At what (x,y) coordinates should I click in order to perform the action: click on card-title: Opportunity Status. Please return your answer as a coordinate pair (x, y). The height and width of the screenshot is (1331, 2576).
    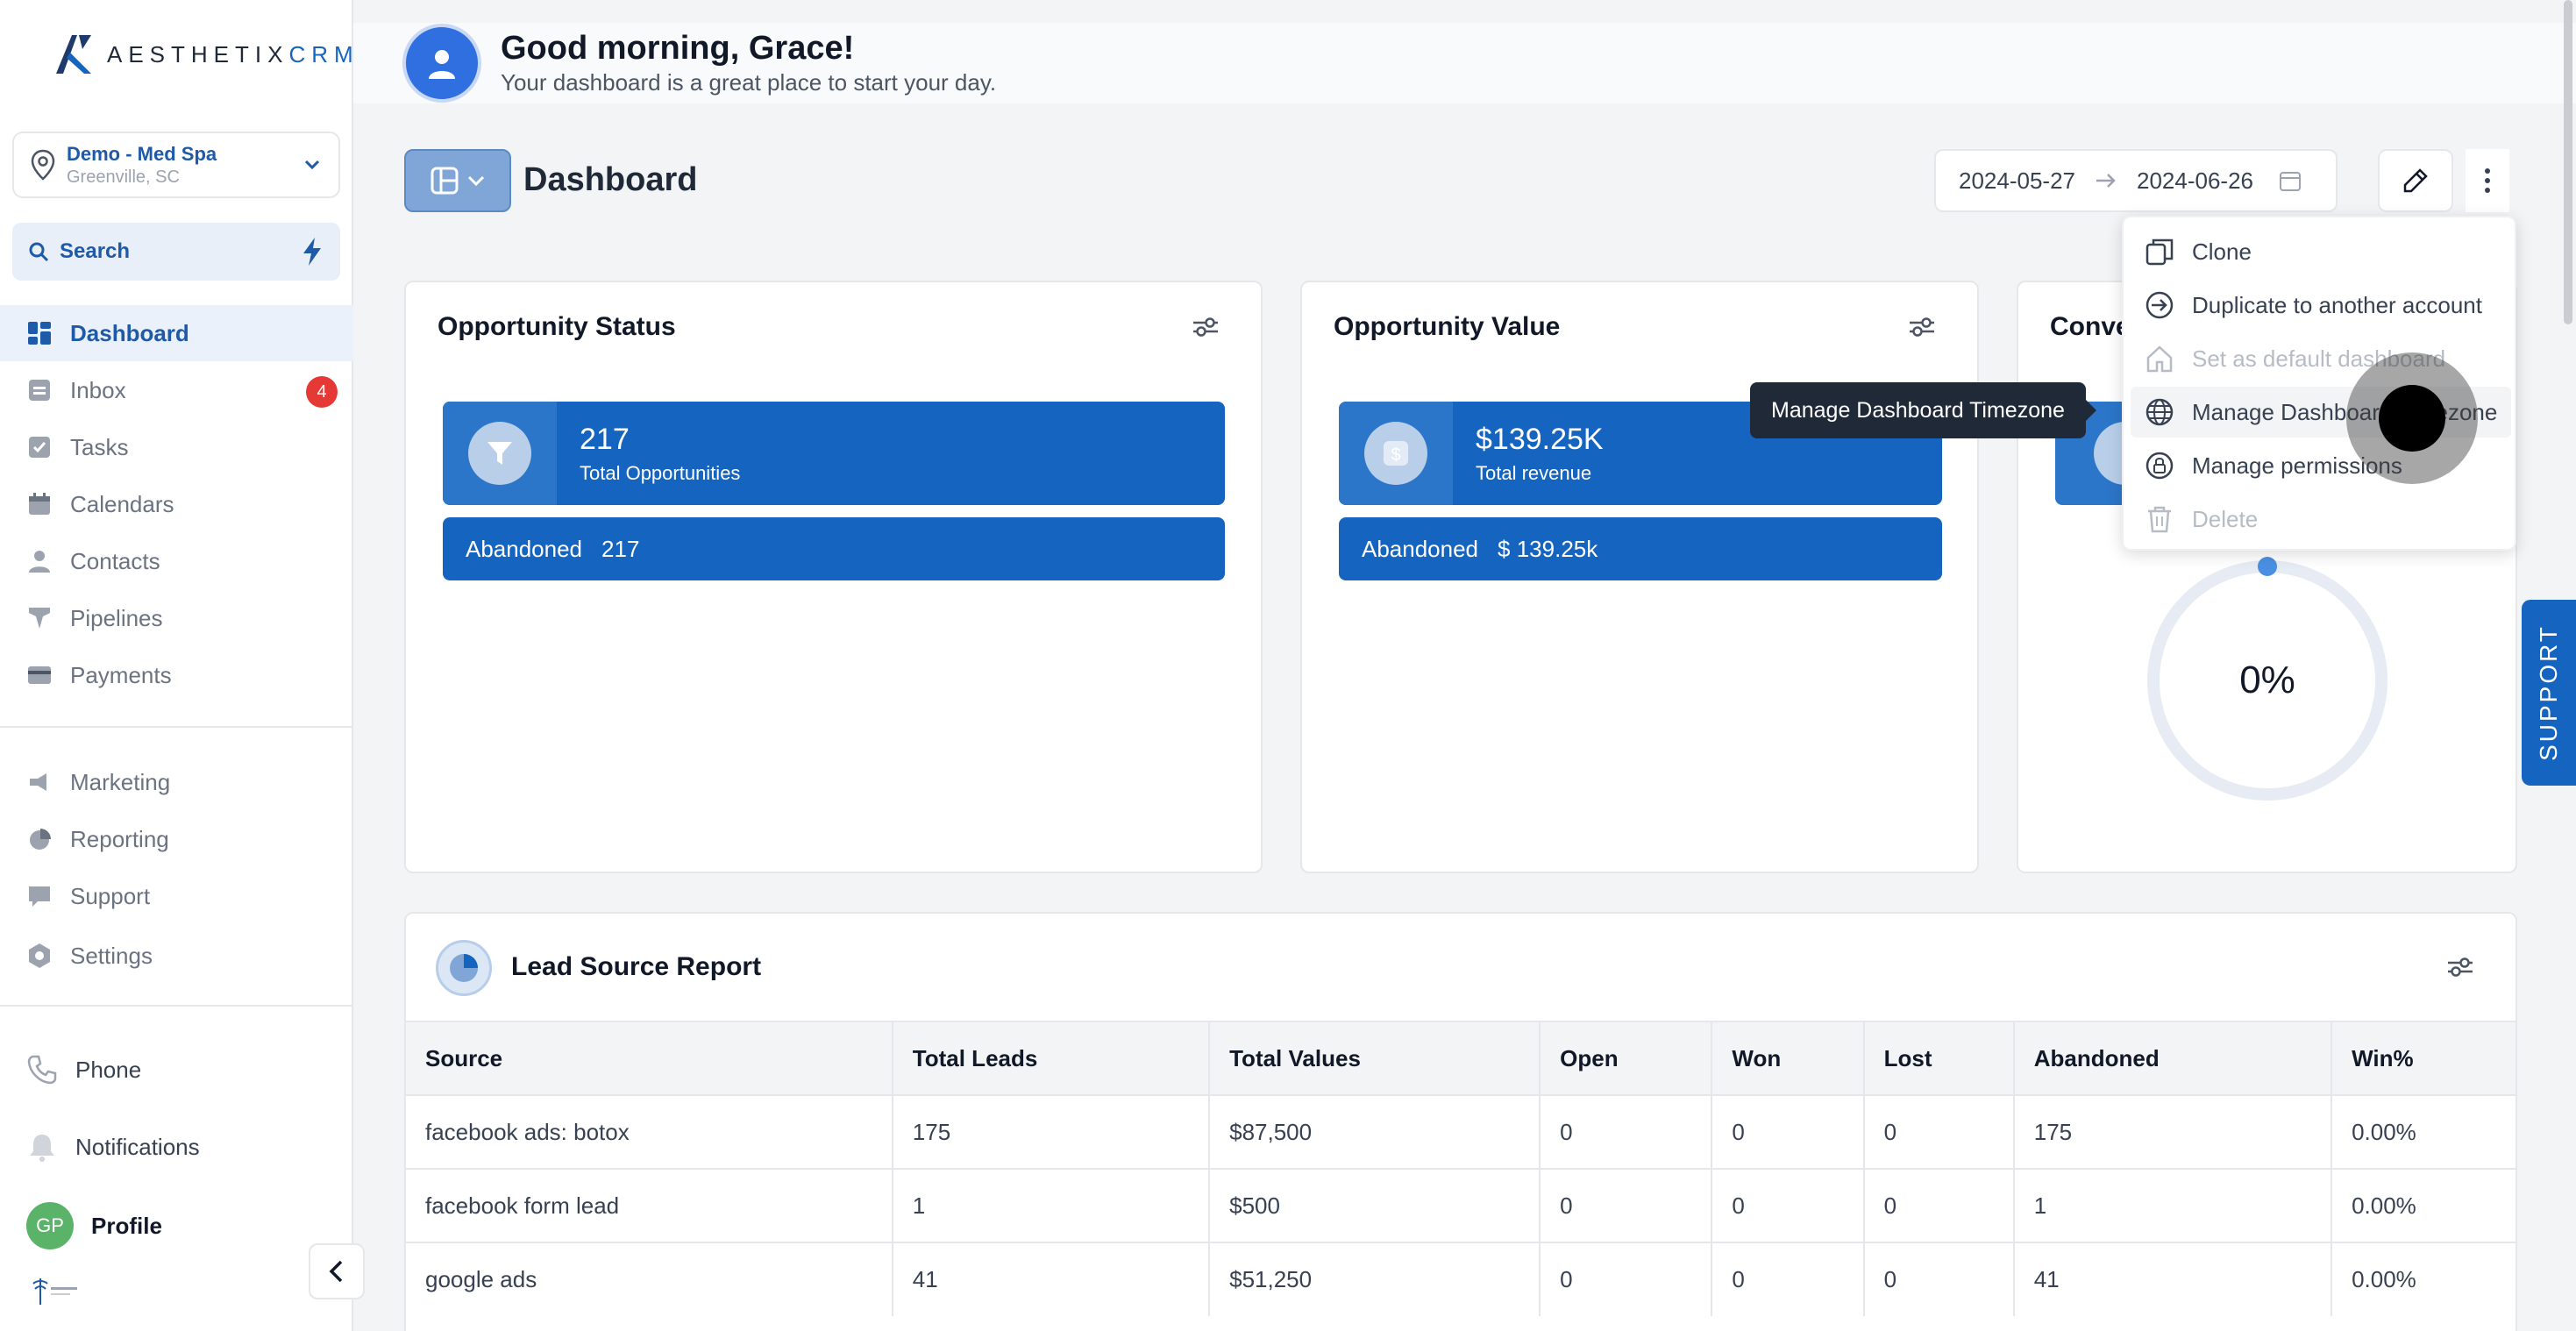
    Looking at the image, I should click on (557, 326).